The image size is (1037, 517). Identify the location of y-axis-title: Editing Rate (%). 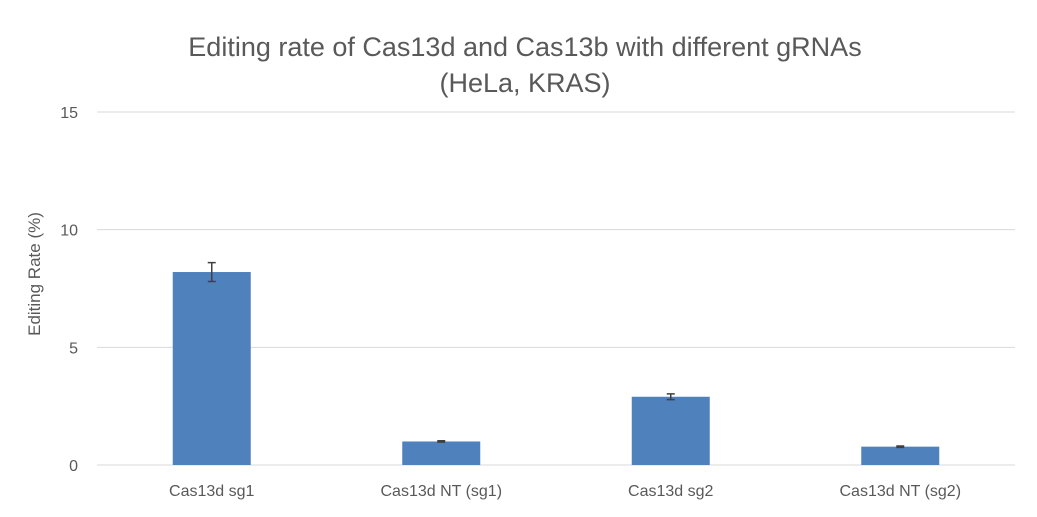
(34, 274).